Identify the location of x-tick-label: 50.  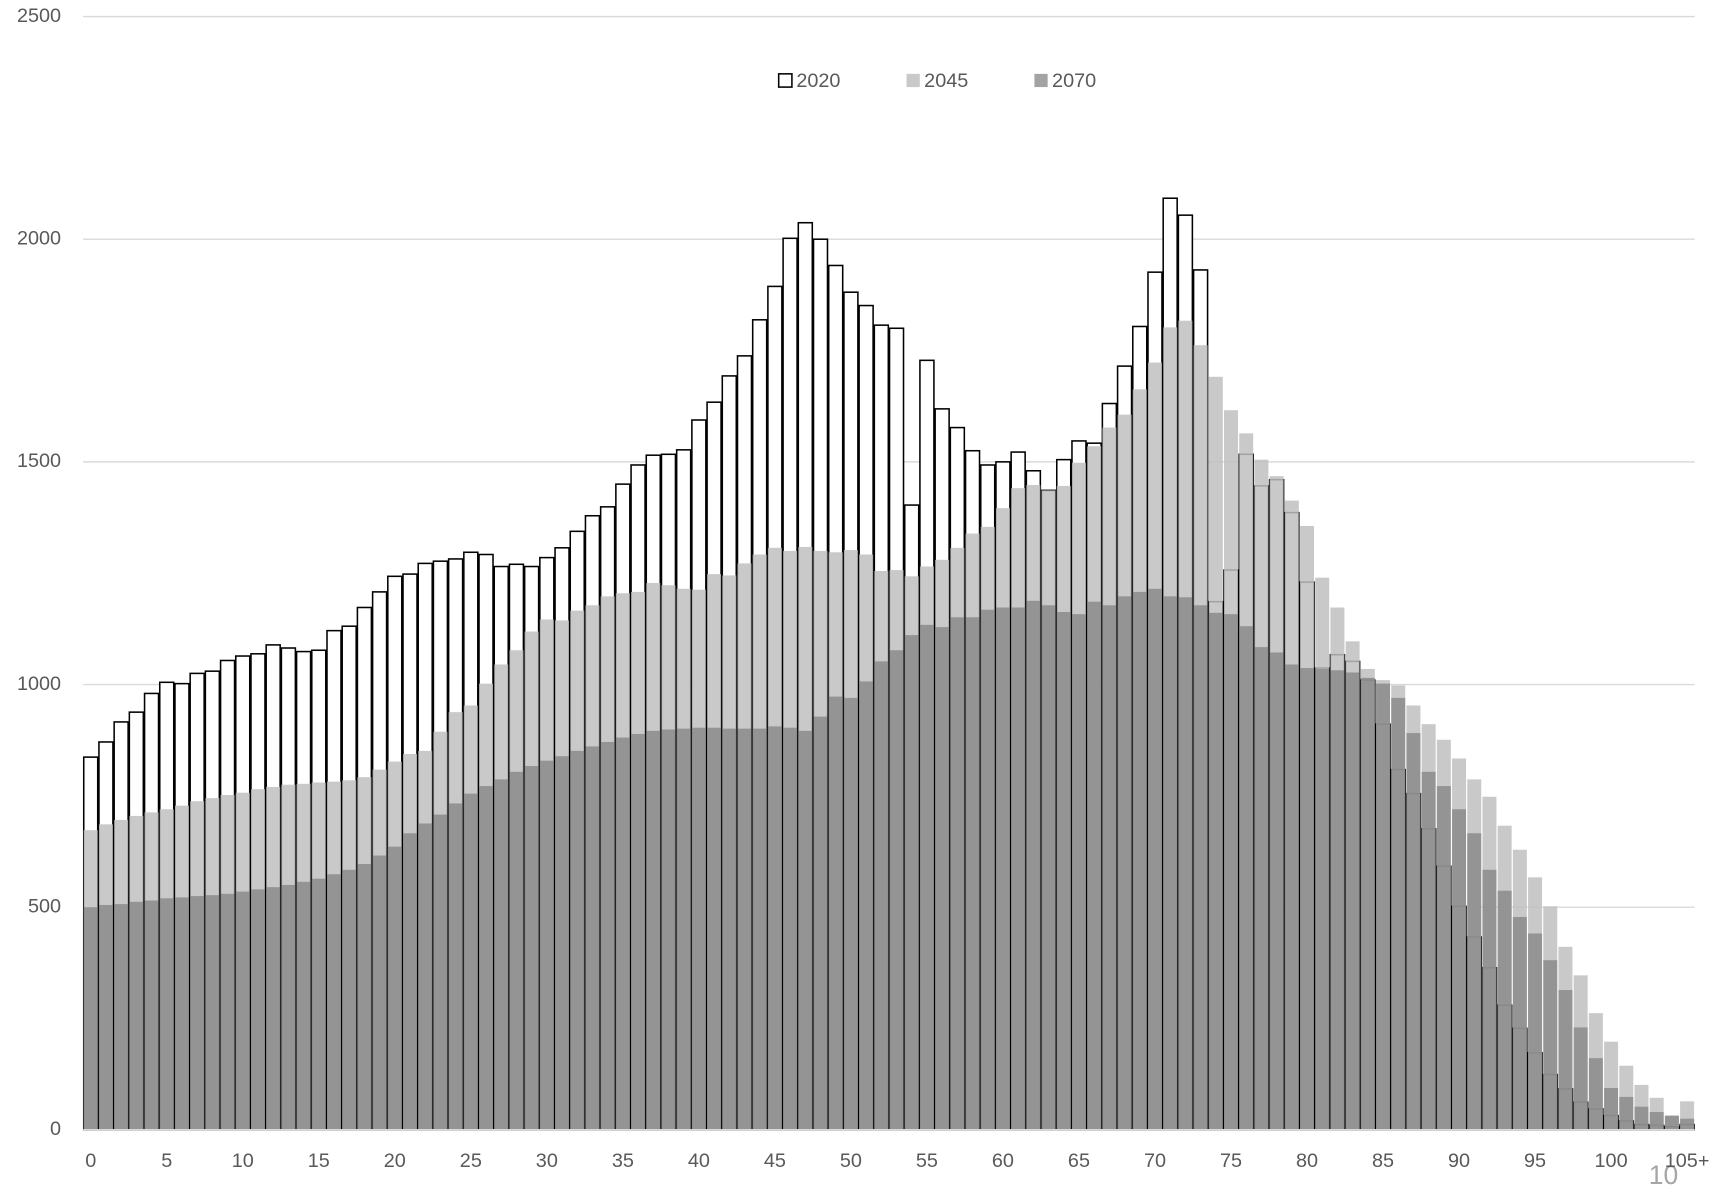
(851, 1161).